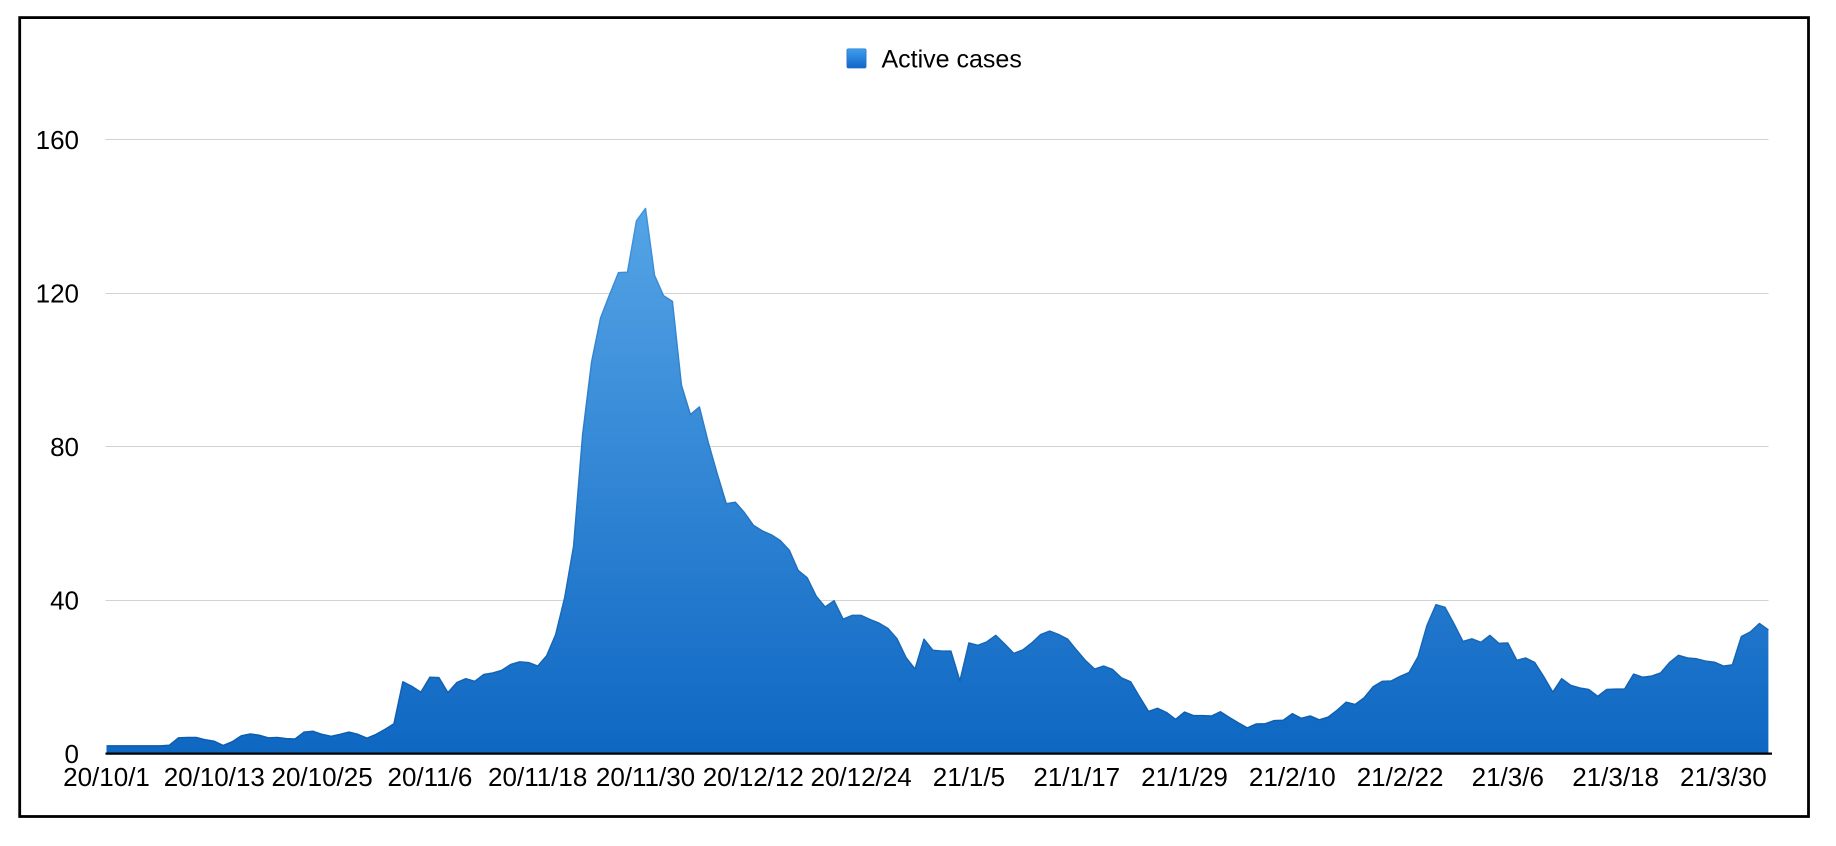  What do you see at coordinates (57, 140) in the screenshot?
I see `svg-text: 160` at bounding box center [57, 140].